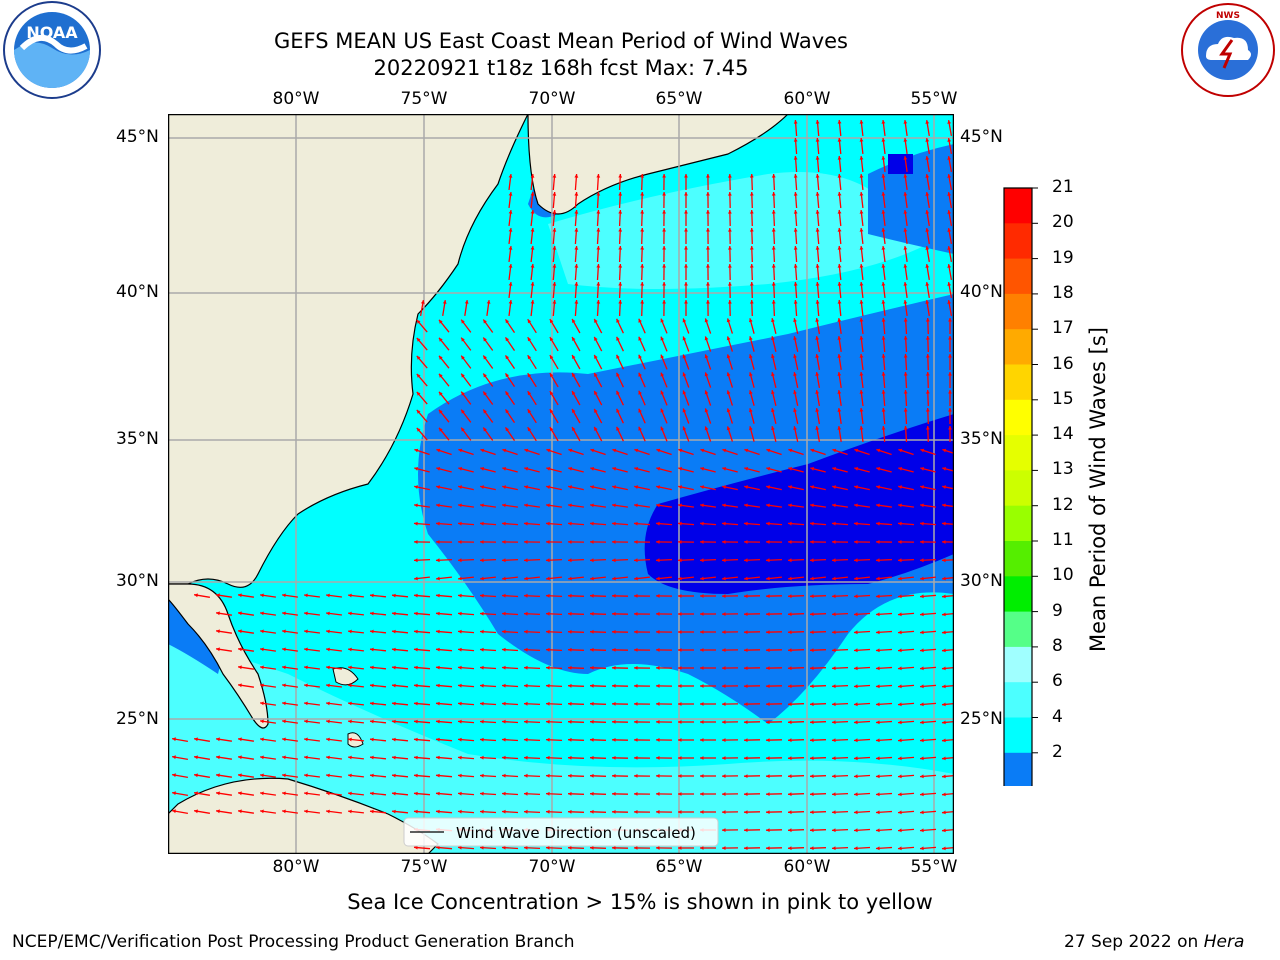  I want to click on colorbar-tick-label: 13, so click(1063, 469).